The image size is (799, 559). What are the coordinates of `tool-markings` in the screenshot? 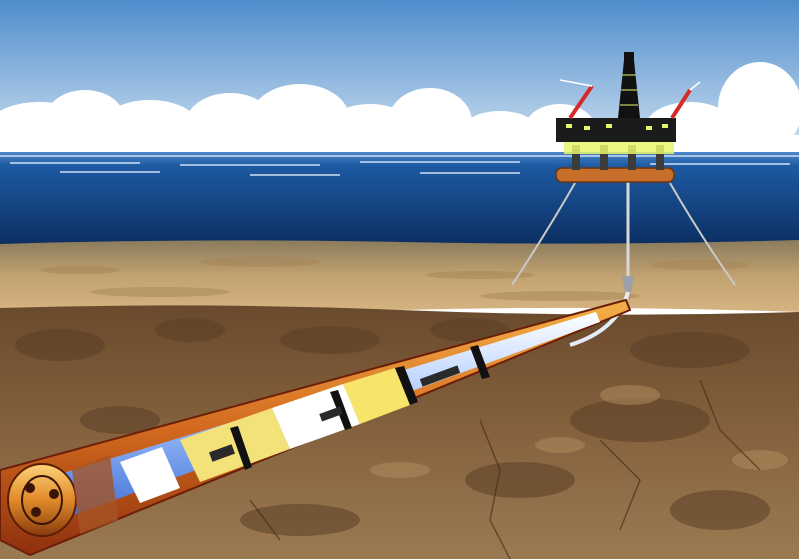 It's located at (335, 413).